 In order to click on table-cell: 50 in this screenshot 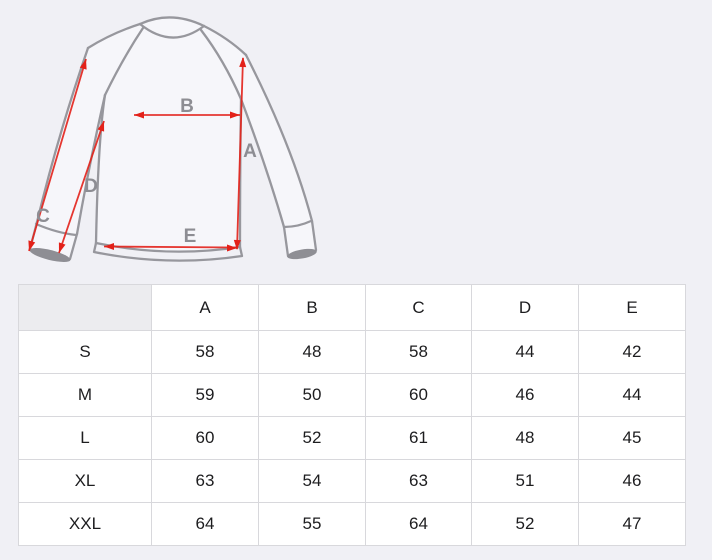, I will do `click(312, 395)`.